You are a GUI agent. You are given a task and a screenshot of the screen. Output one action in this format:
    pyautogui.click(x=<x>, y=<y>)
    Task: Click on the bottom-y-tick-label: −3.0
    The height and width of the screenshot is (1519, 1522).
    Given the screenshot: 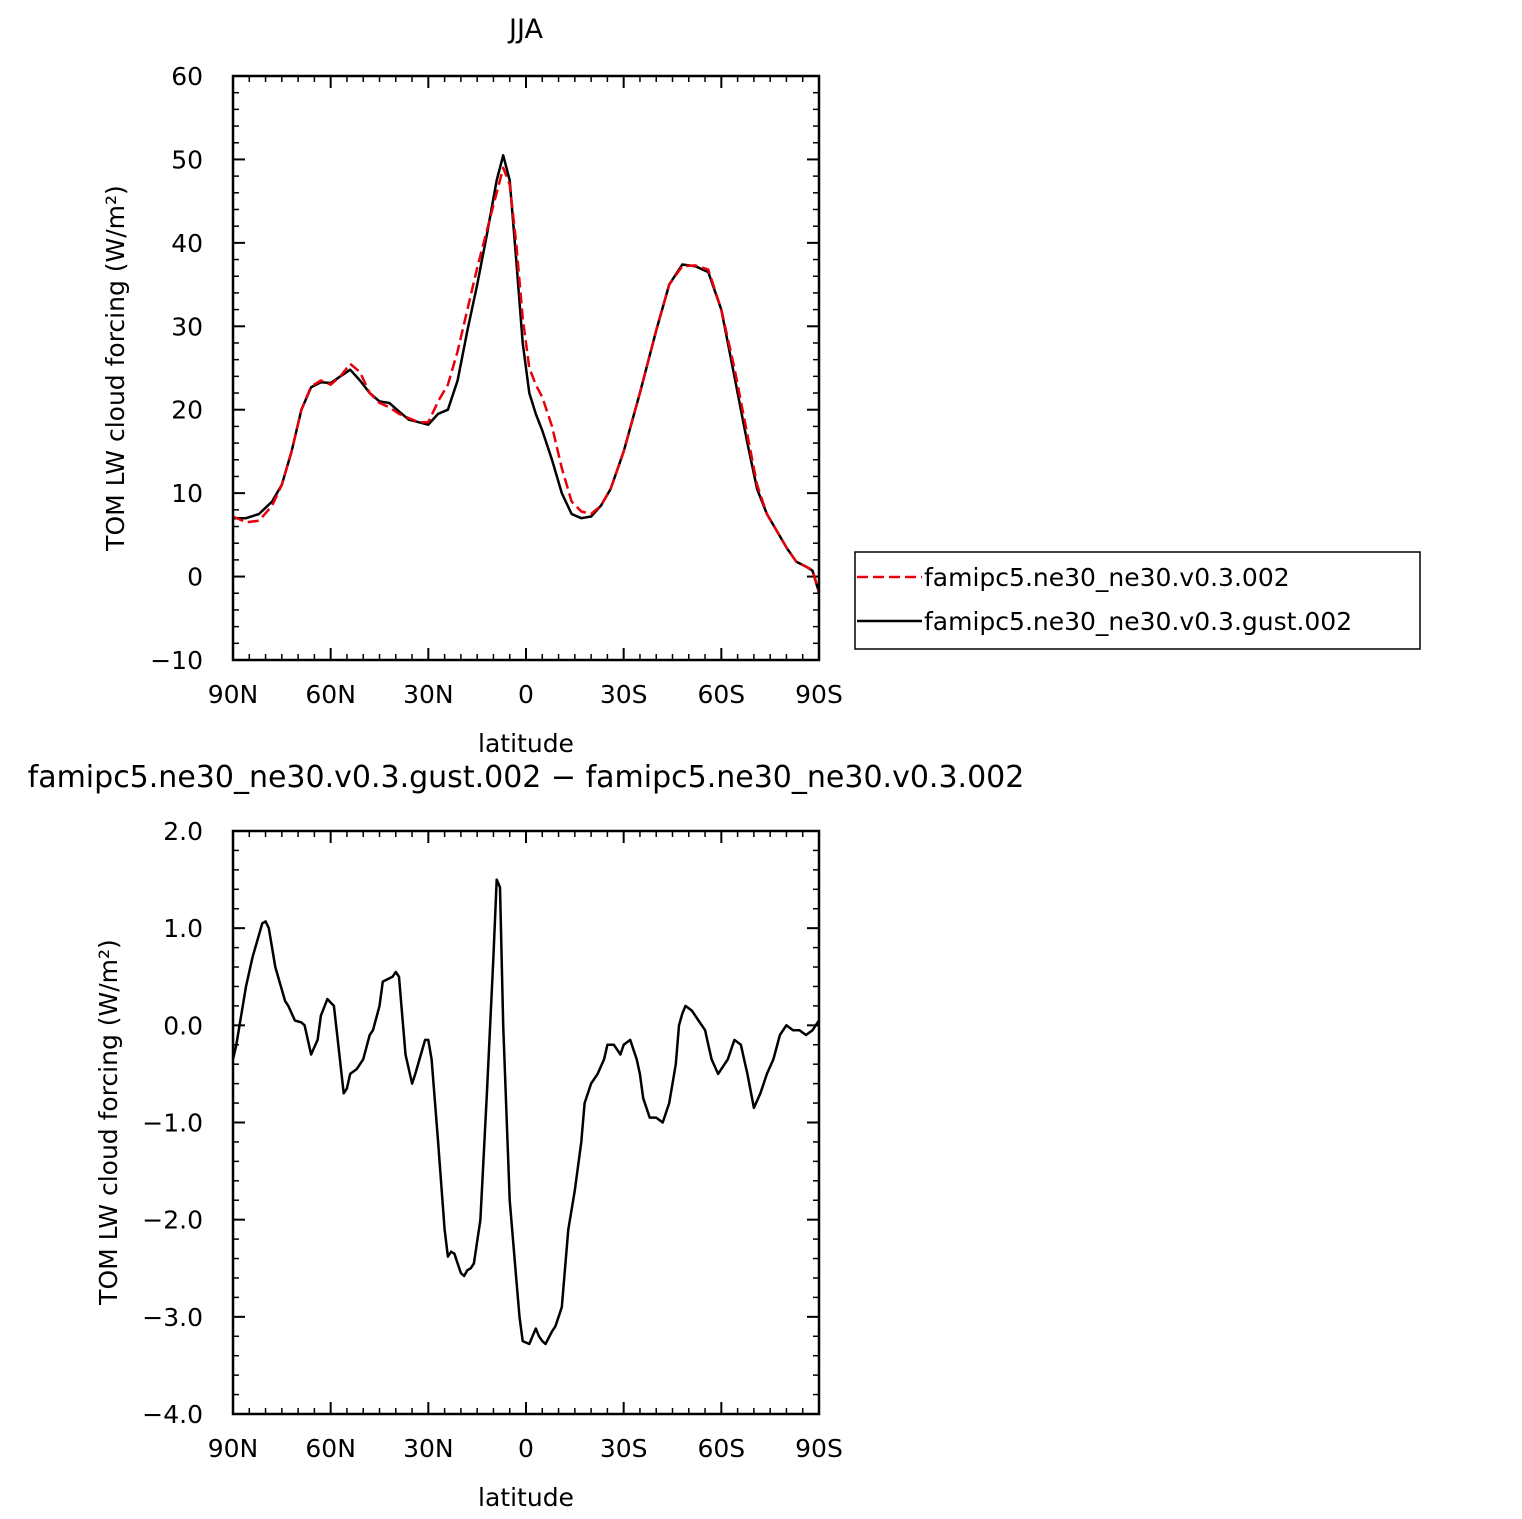 What is the action you would take?
    pyautogui.click(x=172, y=1317)
    